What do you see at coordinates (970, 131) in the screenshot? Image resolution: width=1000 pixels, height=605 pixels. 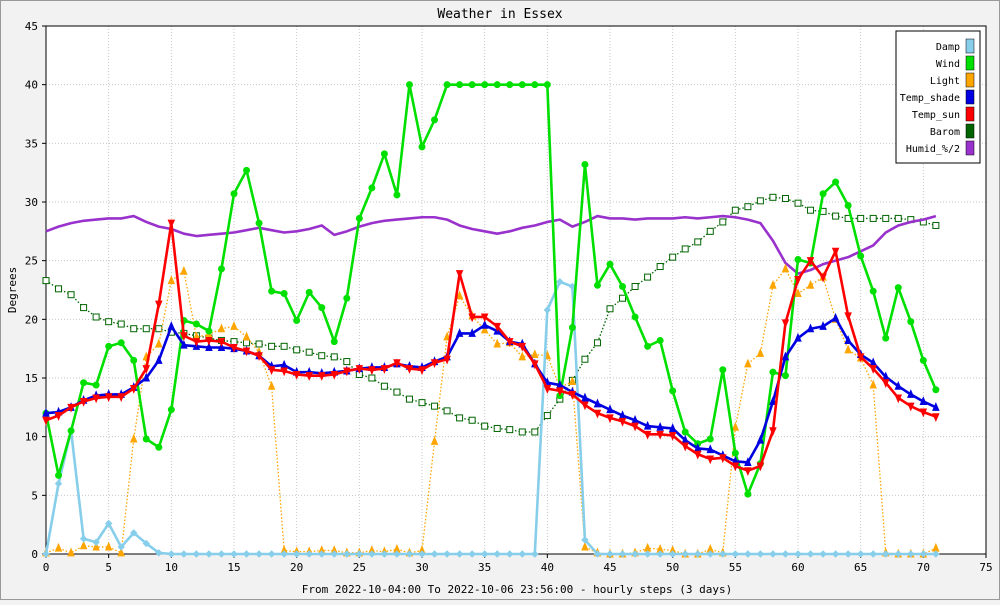 I see `legend-swatch-barom` at bounding box center [970, 131].